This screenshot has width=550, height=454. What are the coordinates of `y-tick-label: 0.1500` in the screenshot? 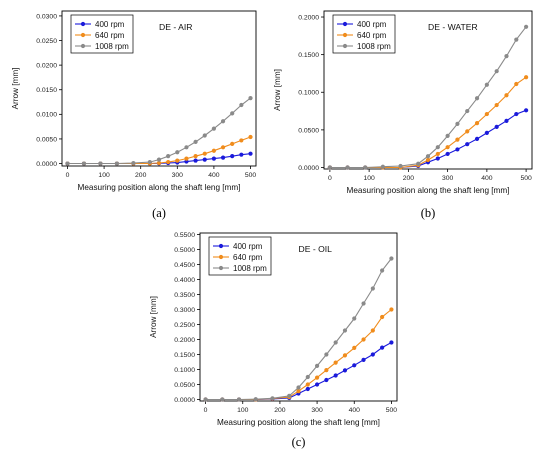 It's located at (308, 55).